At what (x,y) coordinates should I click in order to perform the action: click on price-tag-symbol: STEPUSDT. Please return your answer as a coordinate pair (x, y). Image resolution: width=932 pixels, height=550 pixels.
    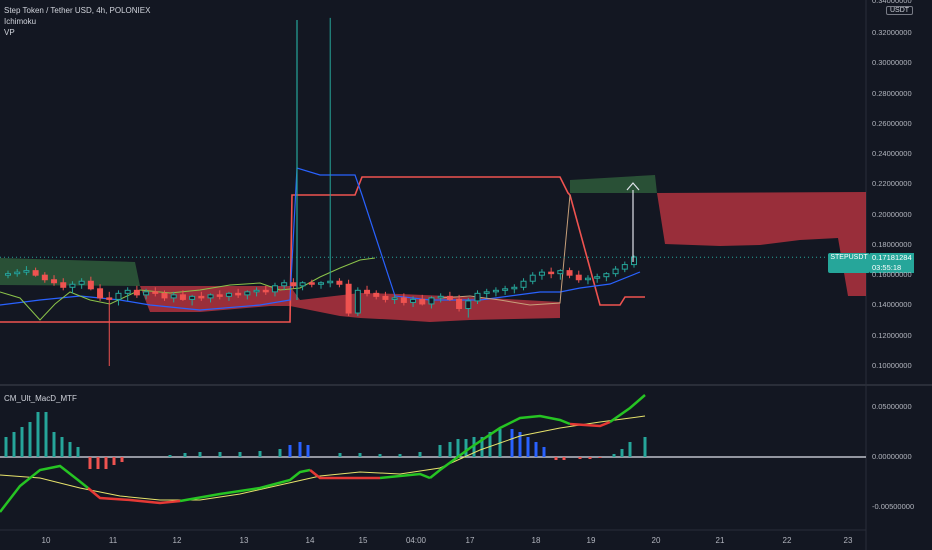
    Looking at the image, I should click on (849, 257).